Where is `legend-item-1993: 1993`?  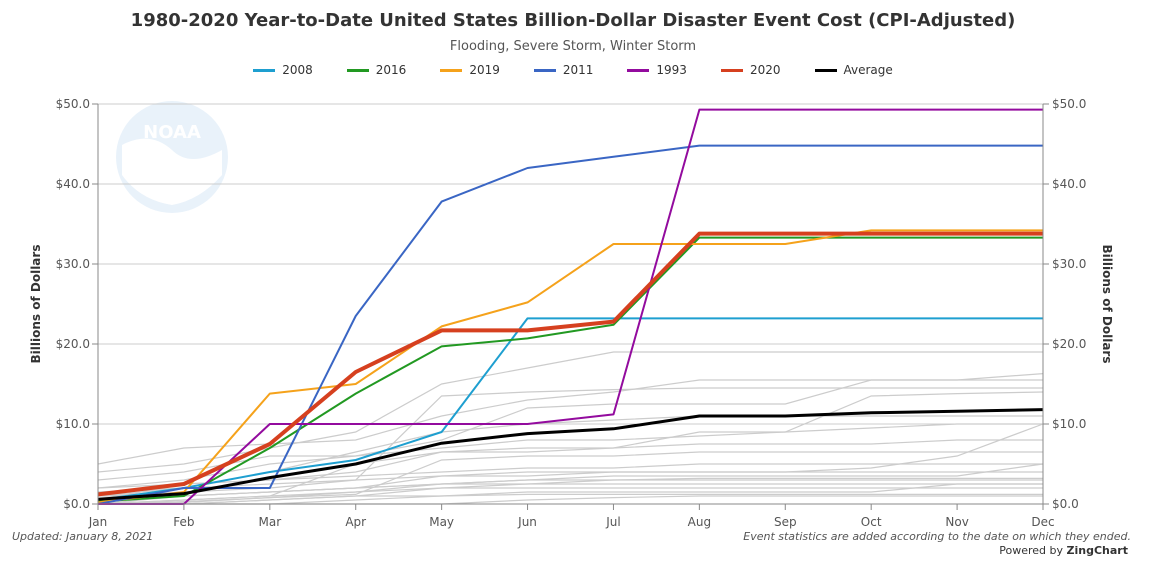
legend-item-1993: 1993 is located at coordinates (657, 70).